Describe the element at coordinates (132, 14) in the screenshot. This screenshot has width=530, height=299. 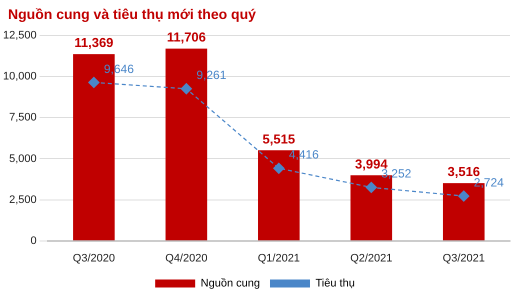
I see `chart-title: Nguồn cung và tiêu thụ mới theo quý` at that location.